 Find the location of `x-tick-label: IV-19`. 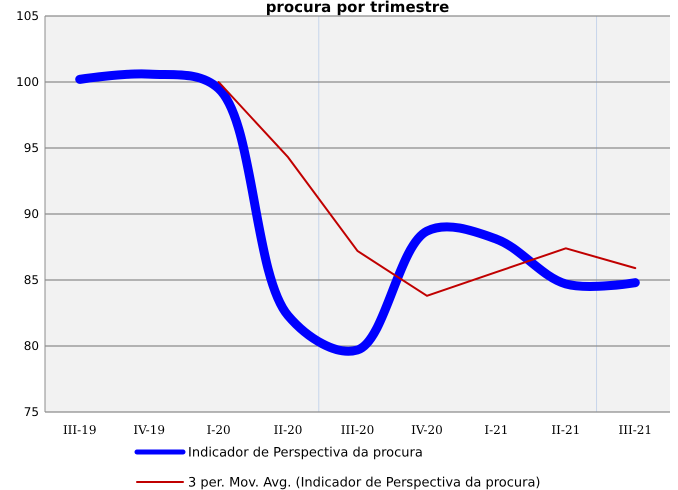

x-tick-label: IV-19 is located at coordinates (149, 430).